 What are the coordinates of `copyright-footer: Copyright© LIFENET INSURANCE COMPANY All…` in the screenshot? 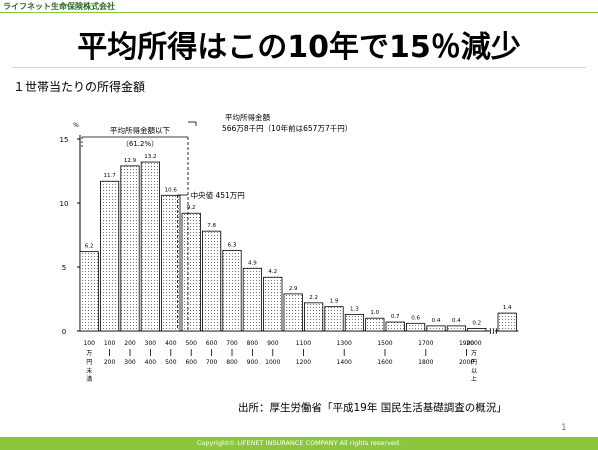 It's located at (299, 443).